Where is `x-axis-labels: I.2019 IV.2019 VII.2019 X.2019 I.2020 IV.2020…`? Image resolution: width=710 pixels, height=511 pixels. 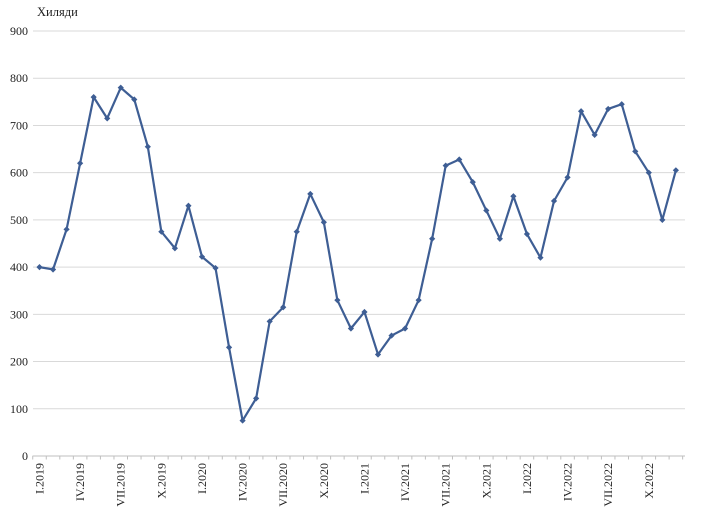 x-axis-labels: I.2019 IV.2019 VII.2019 X.2019 I.2020 IV.2020… is located at coordinates (344, 485).